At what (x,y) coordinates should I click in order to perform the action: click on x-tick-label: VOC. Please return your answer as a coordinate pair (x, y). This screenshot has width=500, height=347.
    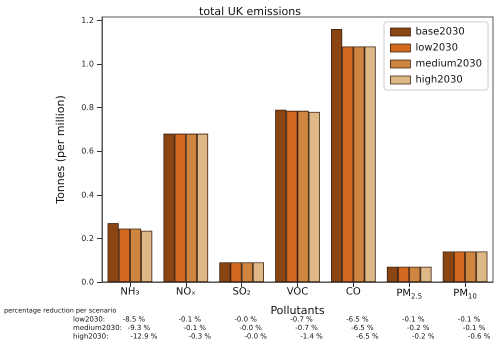
    Looking at the image, I should click on (297, 292).